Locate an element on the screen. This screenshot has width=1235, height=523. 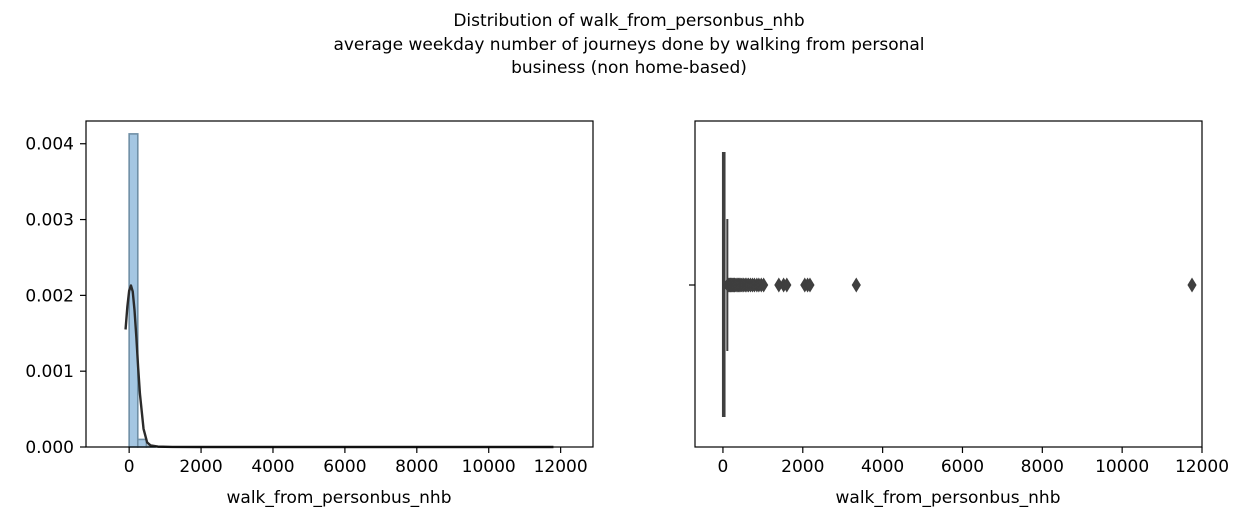
boxplot-x-tick-label-1: 2000 is located at coordinates (802, 467).